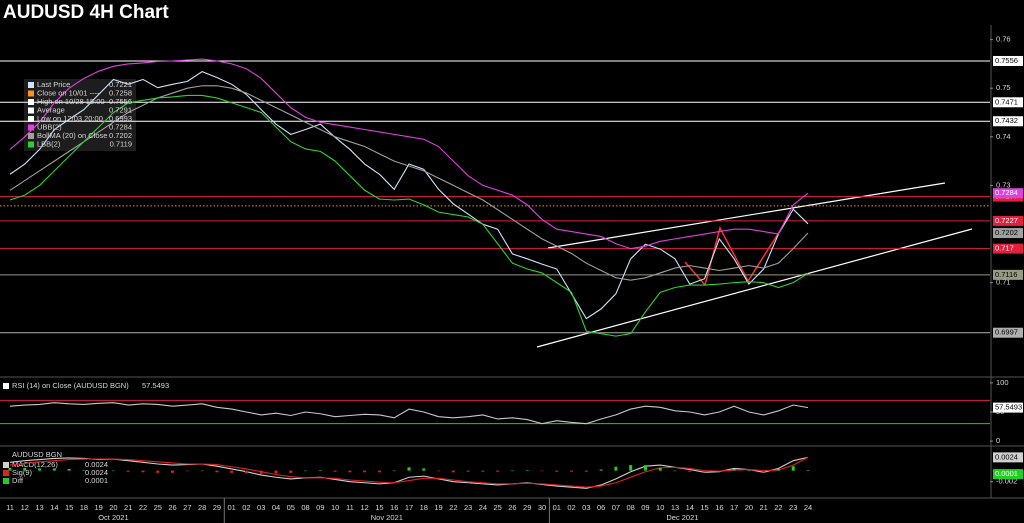 The width and height of the screenshot is (1024, 523). Describe the element at coordinates (1006, 456) in the screenshot. I see `series-end-label: 0.0024` at that location.